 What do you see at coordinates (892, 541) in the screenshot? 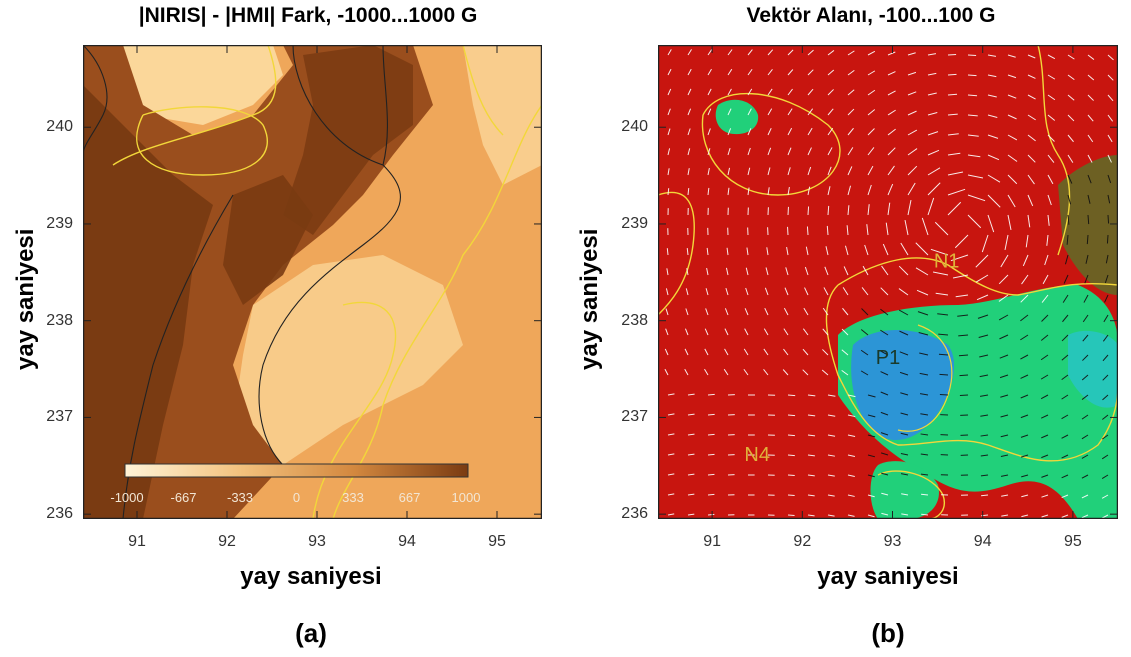
I see `b-xtick-label: 93` at bounding box center [892, 541].